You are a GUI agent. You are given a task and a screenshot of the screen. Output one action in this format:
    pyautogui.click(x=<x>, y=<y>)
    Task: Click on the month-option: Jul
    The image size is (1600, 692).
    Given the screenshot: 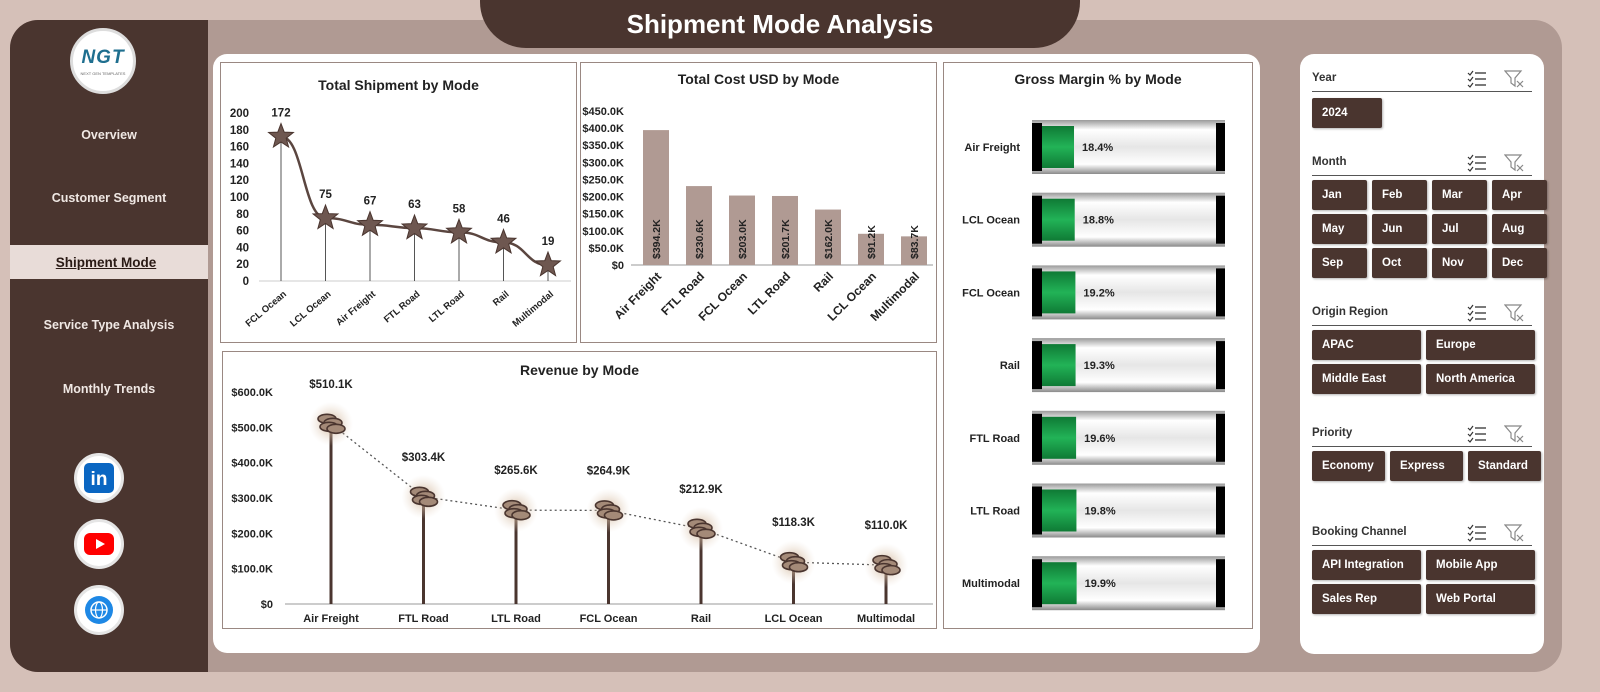 What is the action you would take?
    pyautogui.click(x=1459, y=229)
    